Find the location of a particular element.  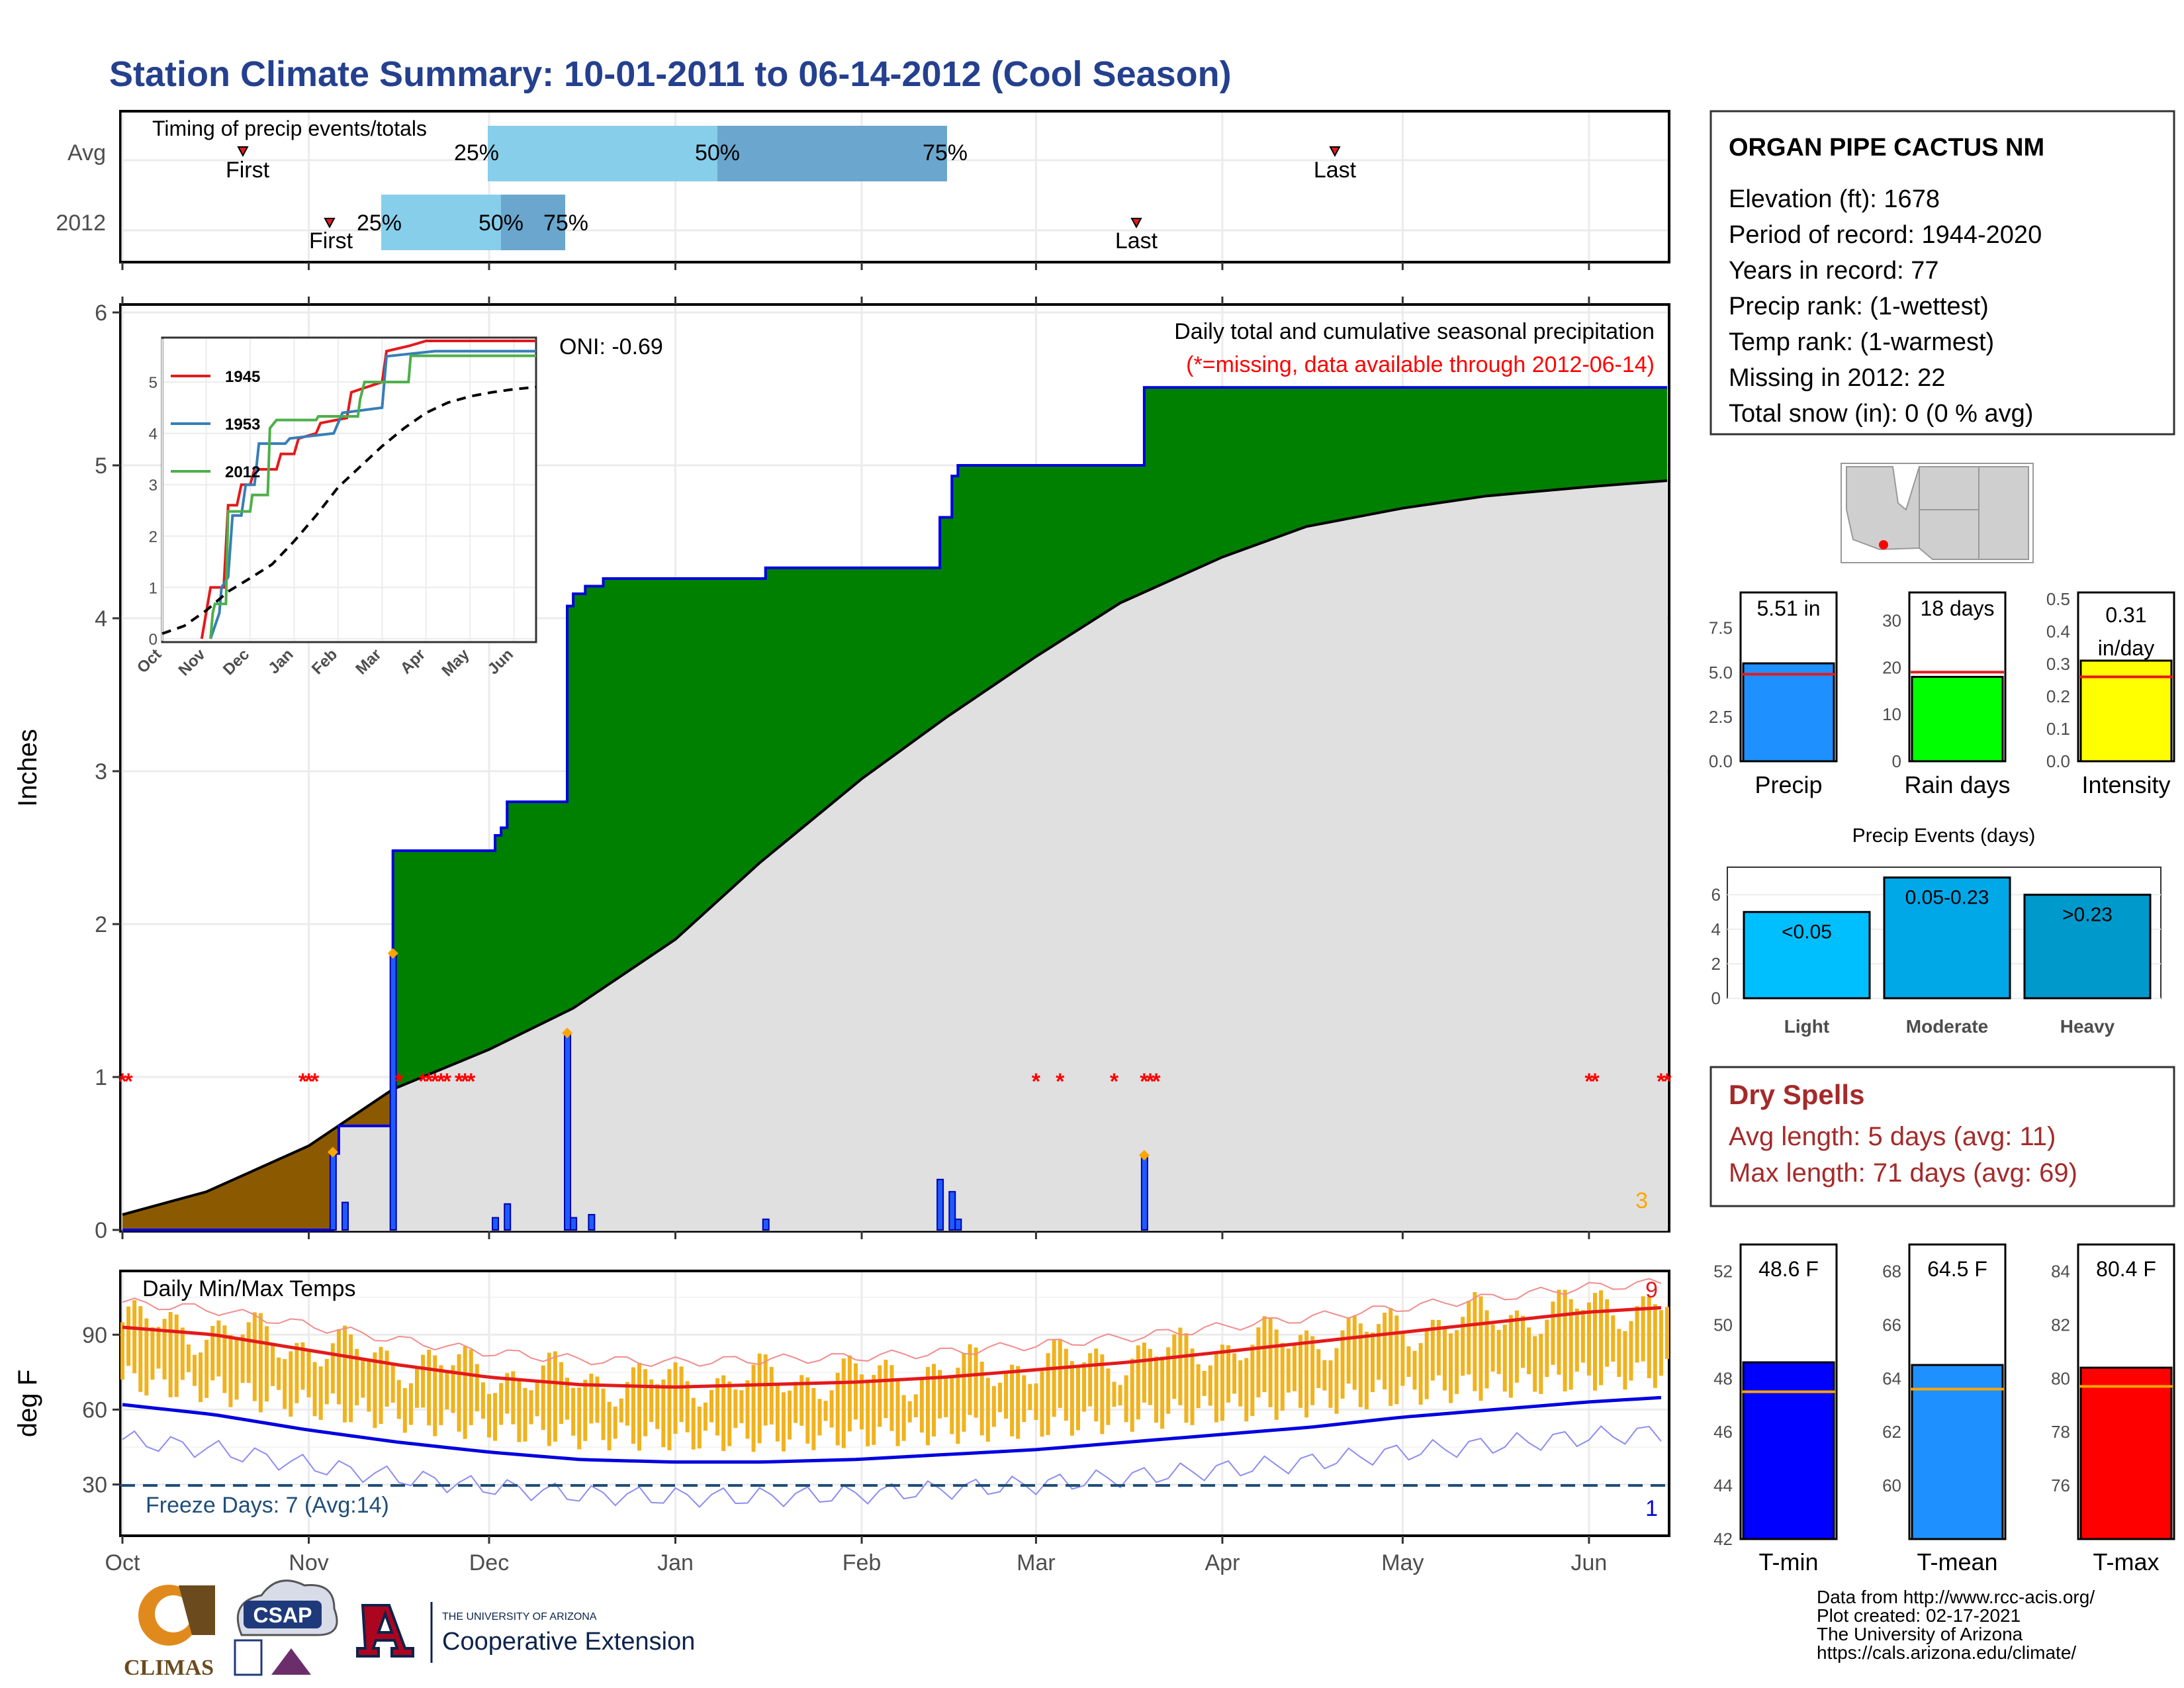

2012-q75-label: 75% is located at coordinates (565, 223).